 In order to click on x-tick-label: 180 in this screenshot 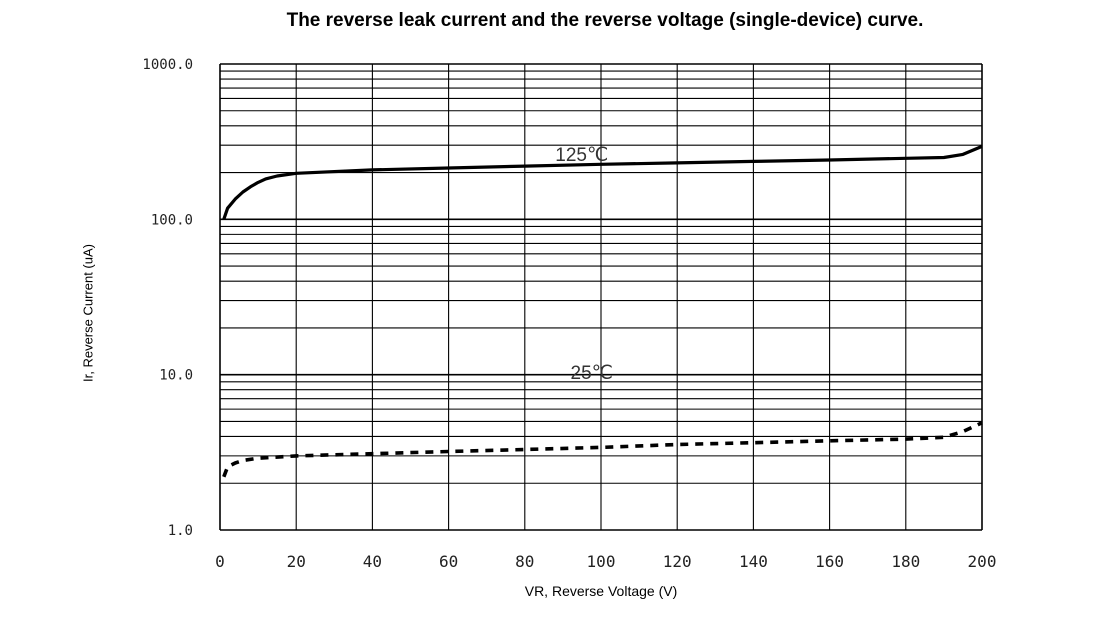, I will do `click(905, 561)`.